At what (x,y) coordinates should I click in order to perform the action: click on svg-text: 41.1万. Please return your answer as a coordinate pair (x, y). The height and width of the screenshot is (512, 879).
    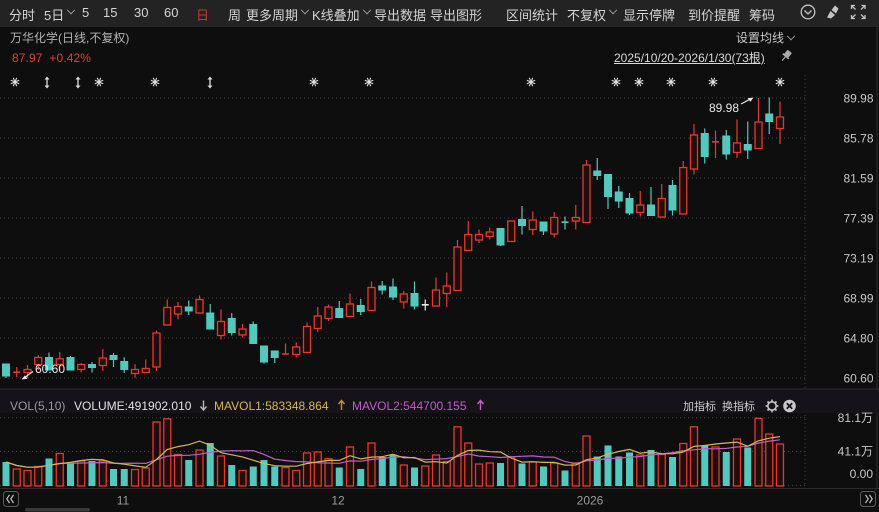
    Looking at the image, I should click on (855, 452).